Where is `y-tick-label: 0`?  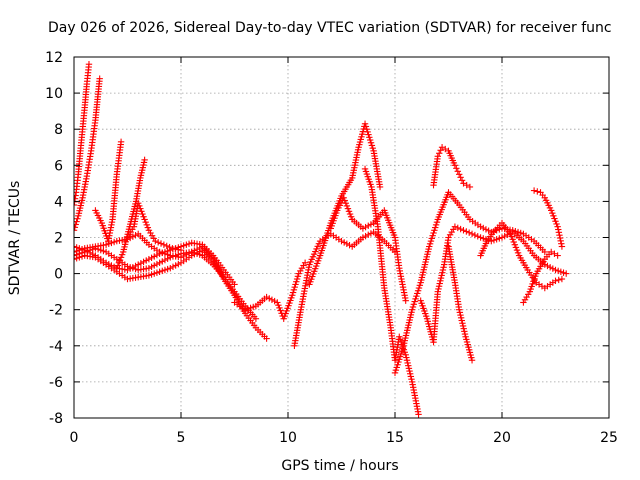 y-tick-label: 0 is located at coordinates (58, 275).